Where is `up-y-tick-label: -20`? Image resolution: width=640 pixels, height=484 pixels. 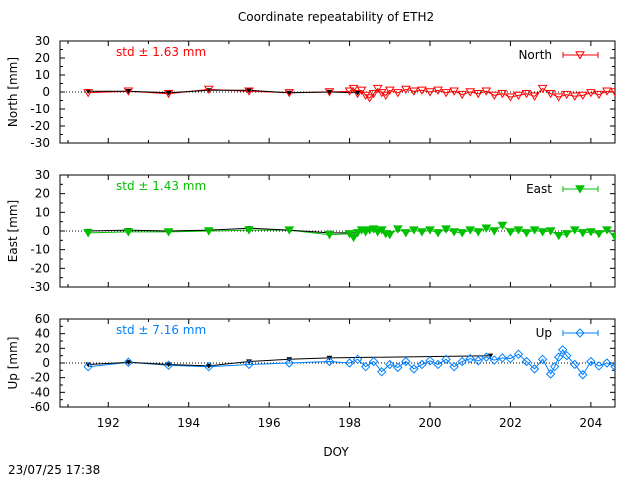
up-y-tick-label: -20 is located at coordinates (40, 378).